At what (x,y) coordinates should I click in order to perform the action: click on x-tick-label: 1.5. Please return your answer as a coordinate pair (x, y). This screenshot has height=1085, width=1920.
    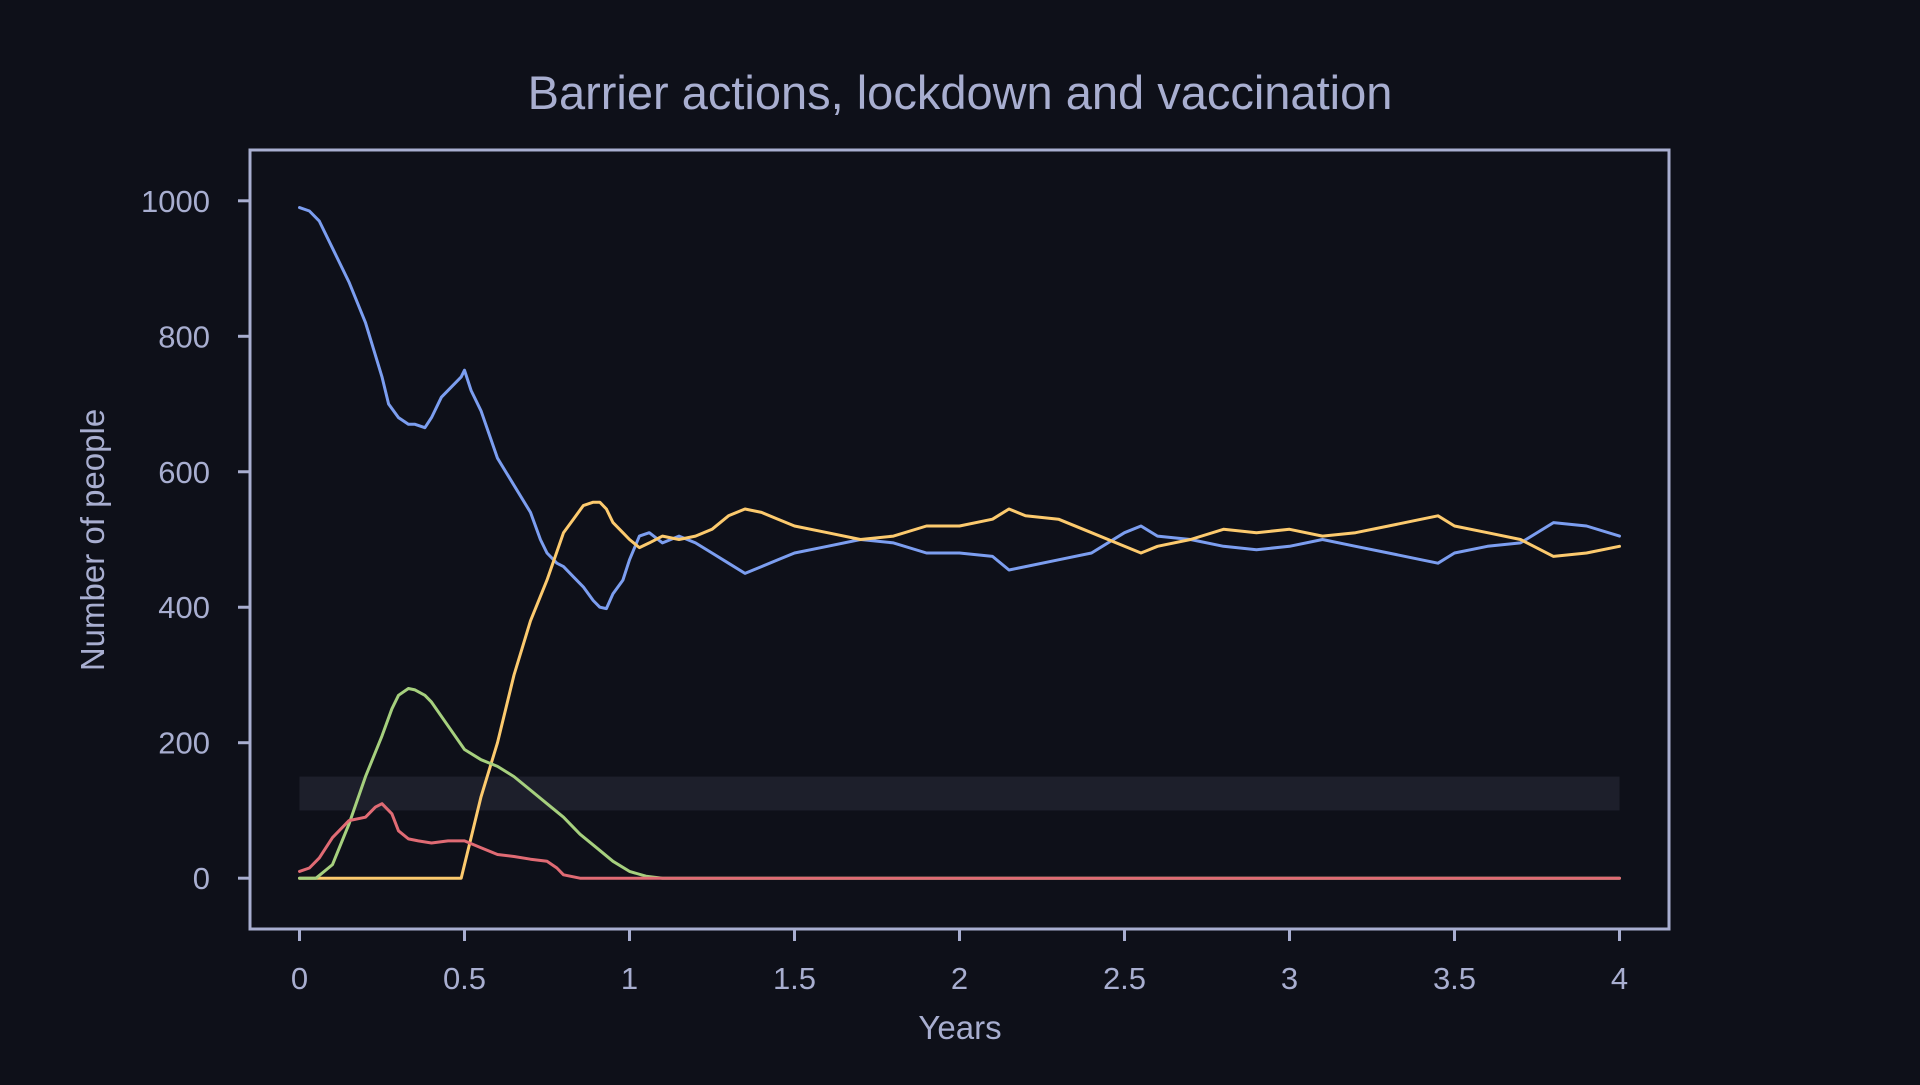
    Looking at the image, I should click on (794, 978).